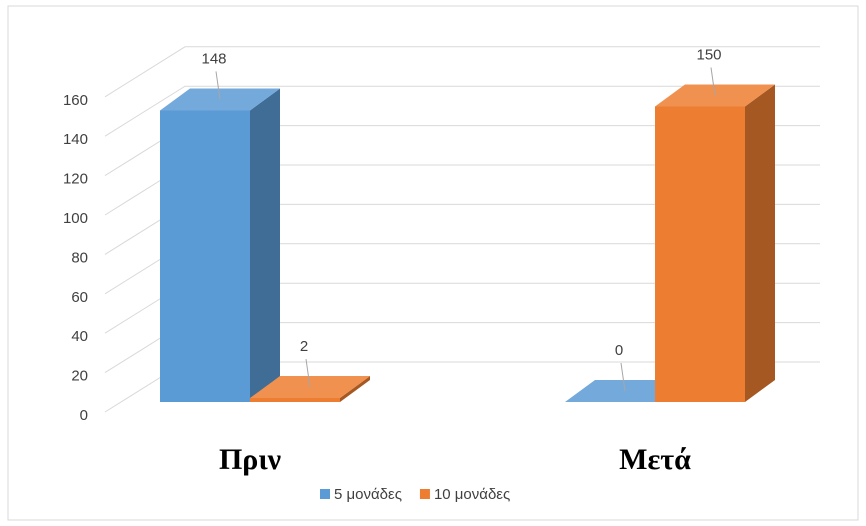  Describe the element at coordinates (368, 494) in the screenshot. I see `legend-label: 5 μονάδες` at that location.